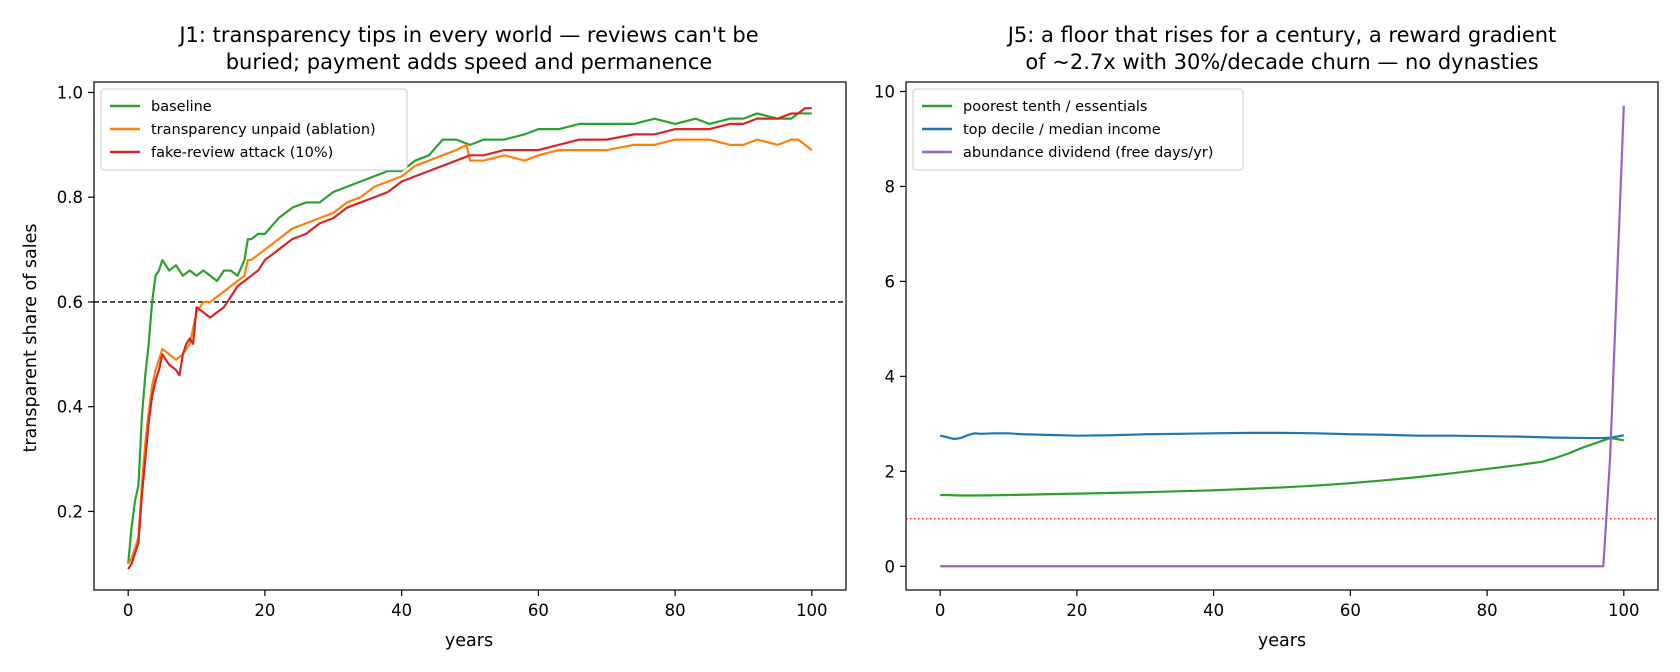  What do you see at coordinates (884, 91) in the screenshot?
I see `y-tick-label: 10` at bounding box center [884, 91].